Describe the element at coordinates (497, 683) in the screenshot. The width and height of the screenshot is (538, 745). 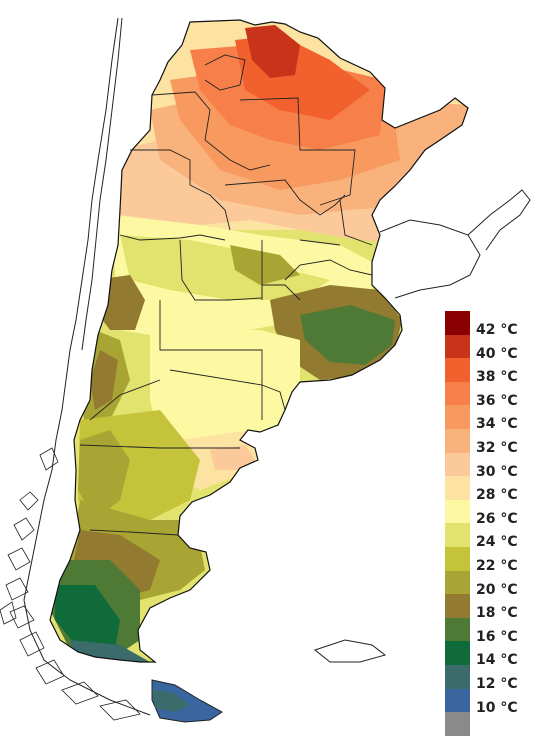
I see `legend-label: 12 °C` at that location.